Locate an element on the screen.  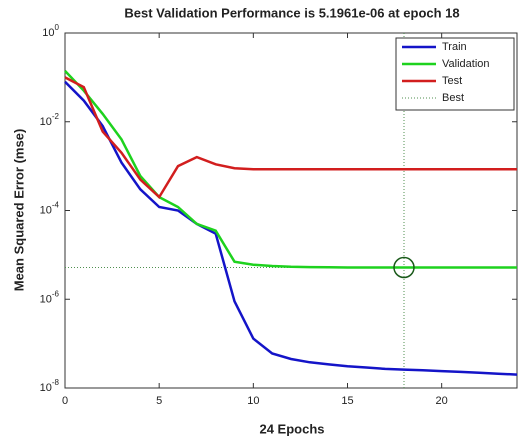
y-tick-exp: -4 is located at coordinates (56, 205).